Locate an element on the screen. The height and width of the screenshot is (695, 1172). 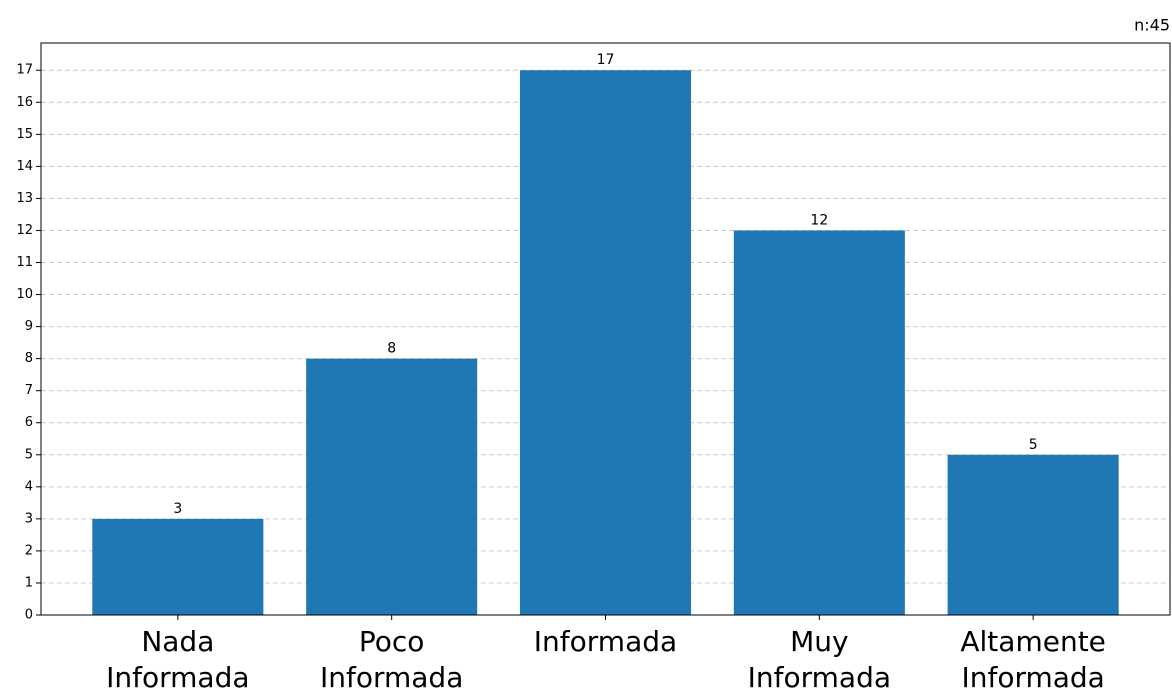
y-tick-label: 6 is located at coordinates (29, 422).